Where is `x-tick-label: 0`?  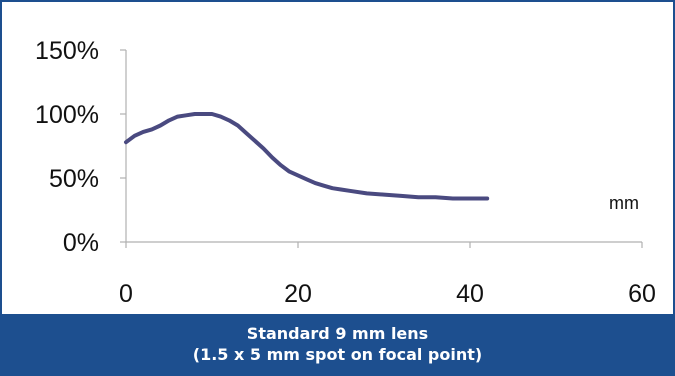 x-tick-label: 0 is located at coordinates (126, 294).